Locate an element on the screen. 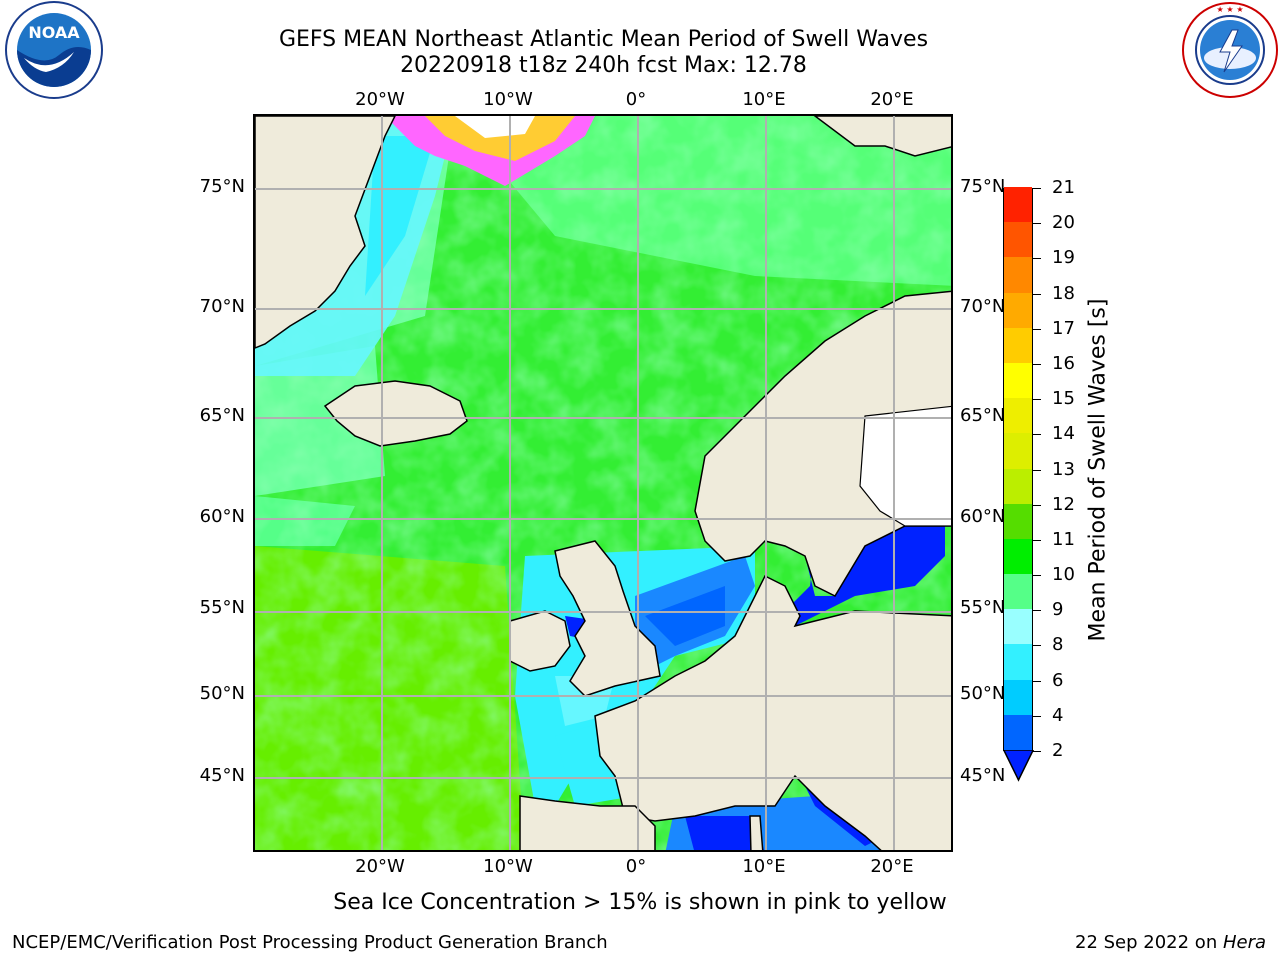 Image resolution: width=1280 pixels, height=960 pixels. colorbar-tick-label: 18 is located at coordinates (1063, 293).